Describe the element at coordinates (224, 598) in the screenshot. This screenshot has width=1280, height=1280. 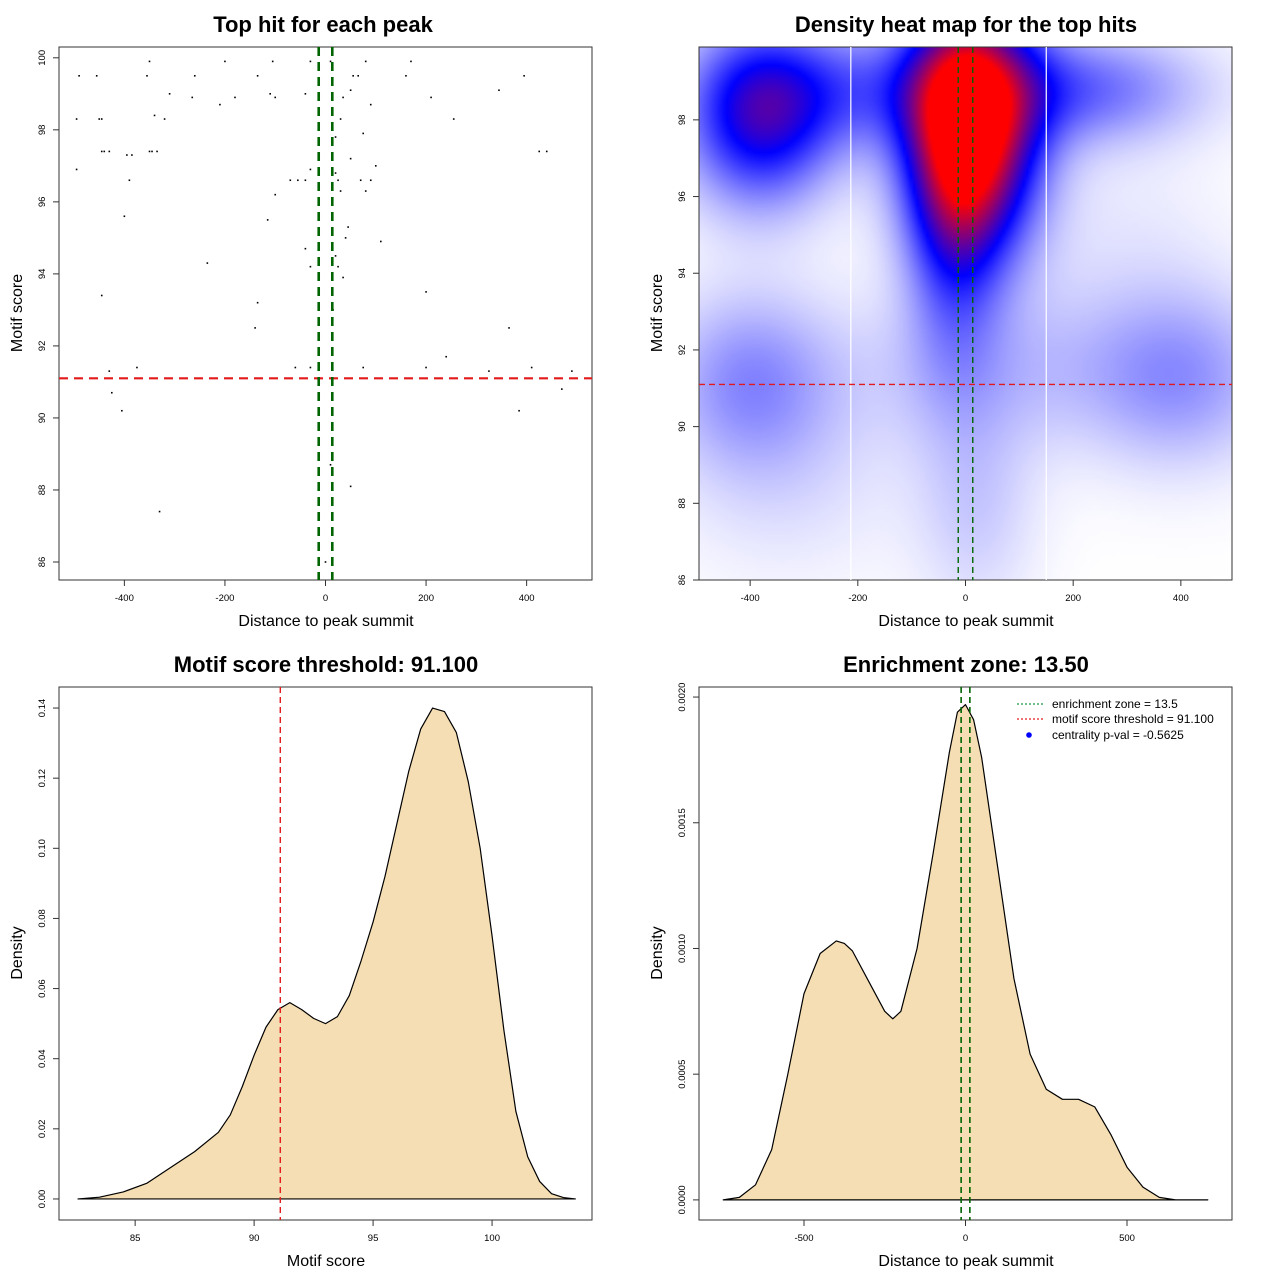
I see `scatter-x-tick-label: -200` at that location.